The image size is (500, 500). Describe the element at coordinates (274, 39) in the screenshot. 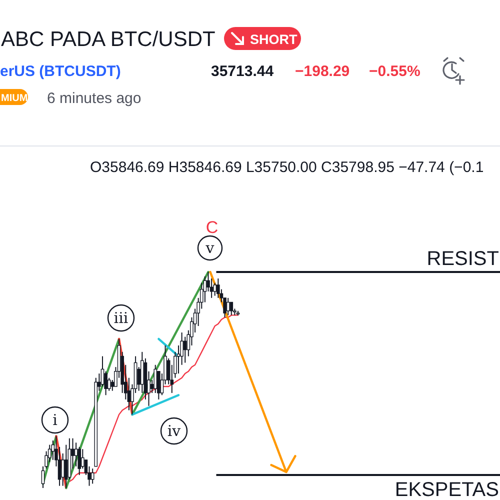

I see `text: SHORT` at that location.